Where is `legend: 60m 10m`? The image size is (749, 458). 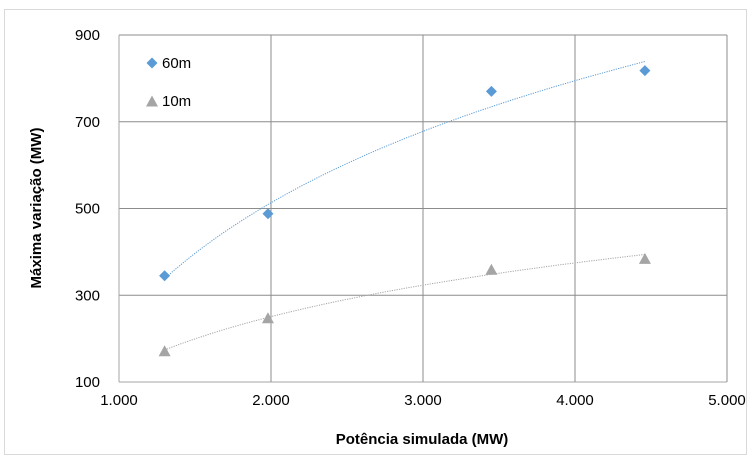 legend: 60m 10m is located at coordinates (168, 82).